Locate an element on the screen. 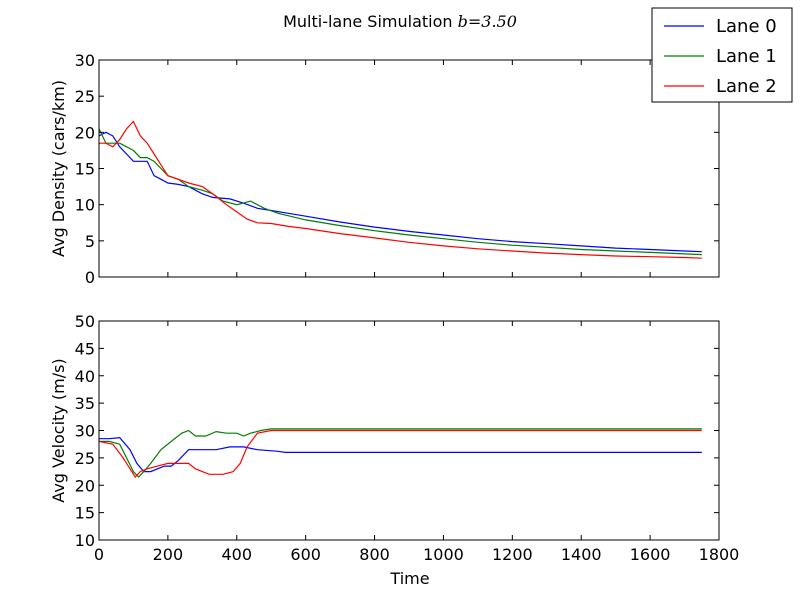 The height and width of the screenshot is (600, 800). x-tick-label: 1400 is located at coordinates (581, 554).